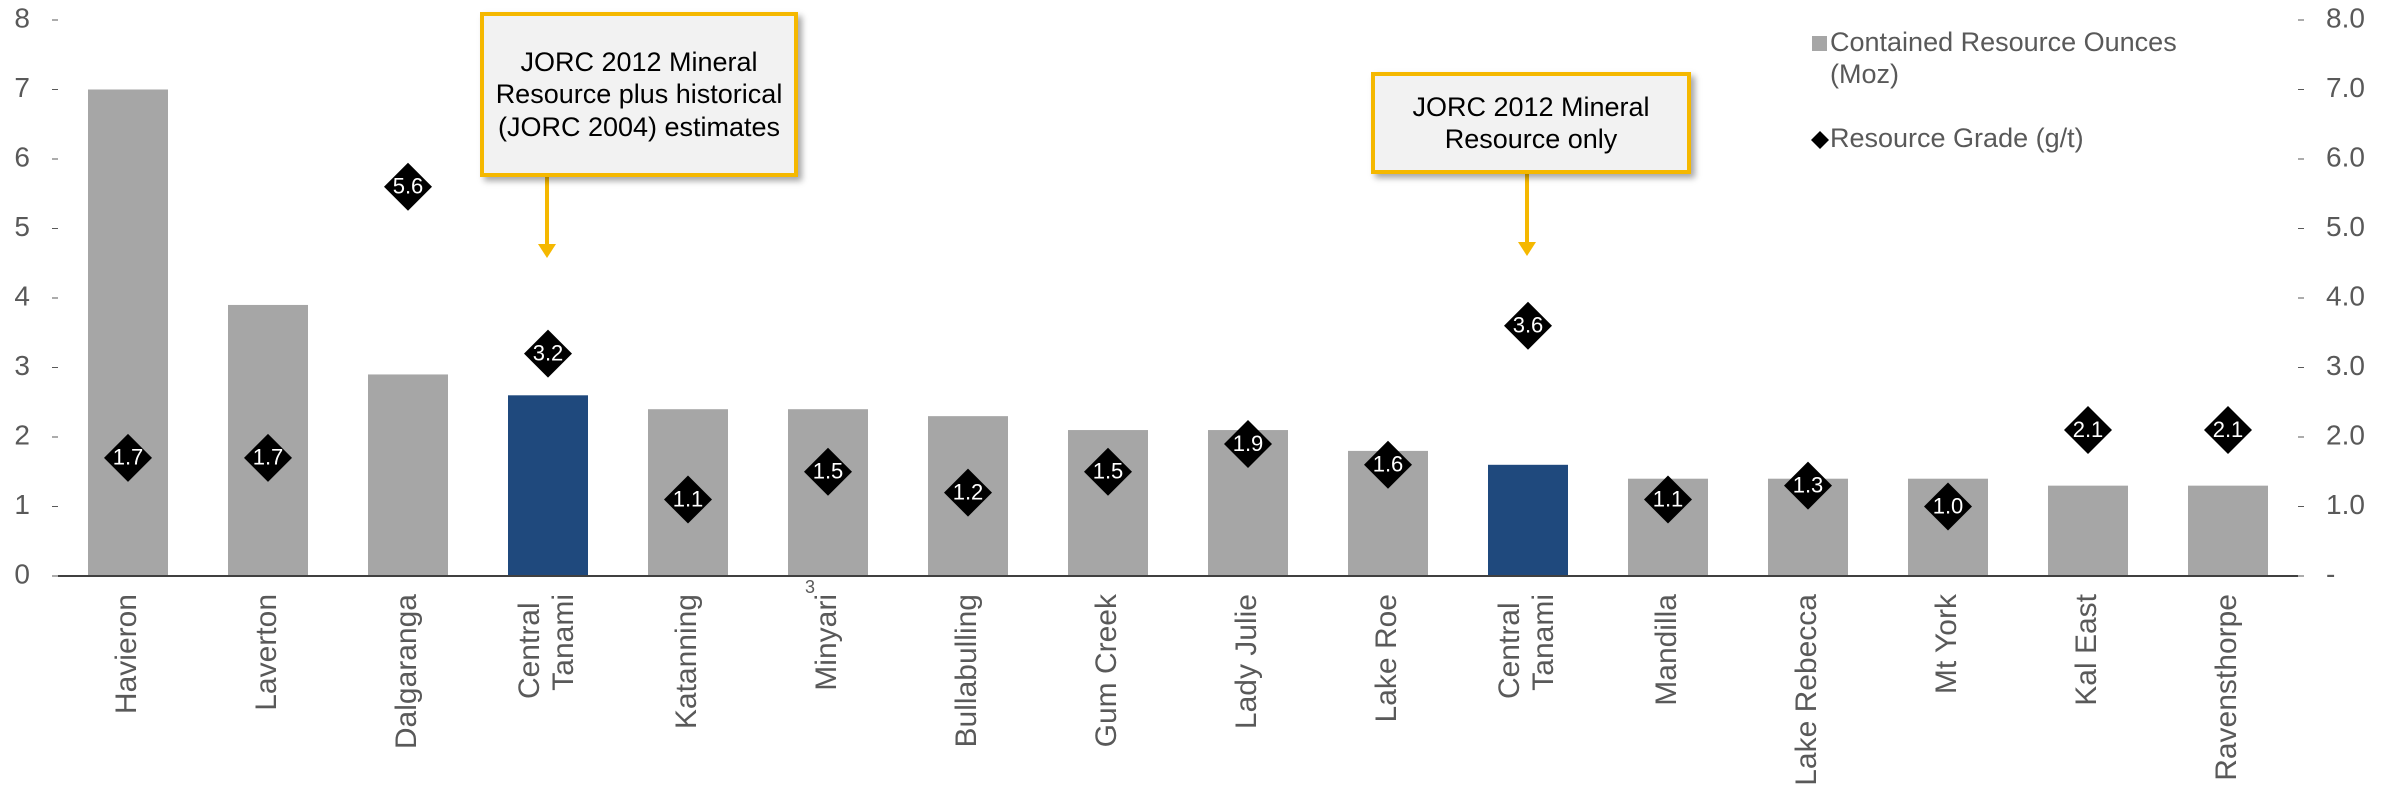 Image resolution: width=2395 pixels, height=801 pixels. What do you see at coordinates (810, 587) in the screenshot?
I see `footnote-marker: 3` at bounding box center [810, 587].